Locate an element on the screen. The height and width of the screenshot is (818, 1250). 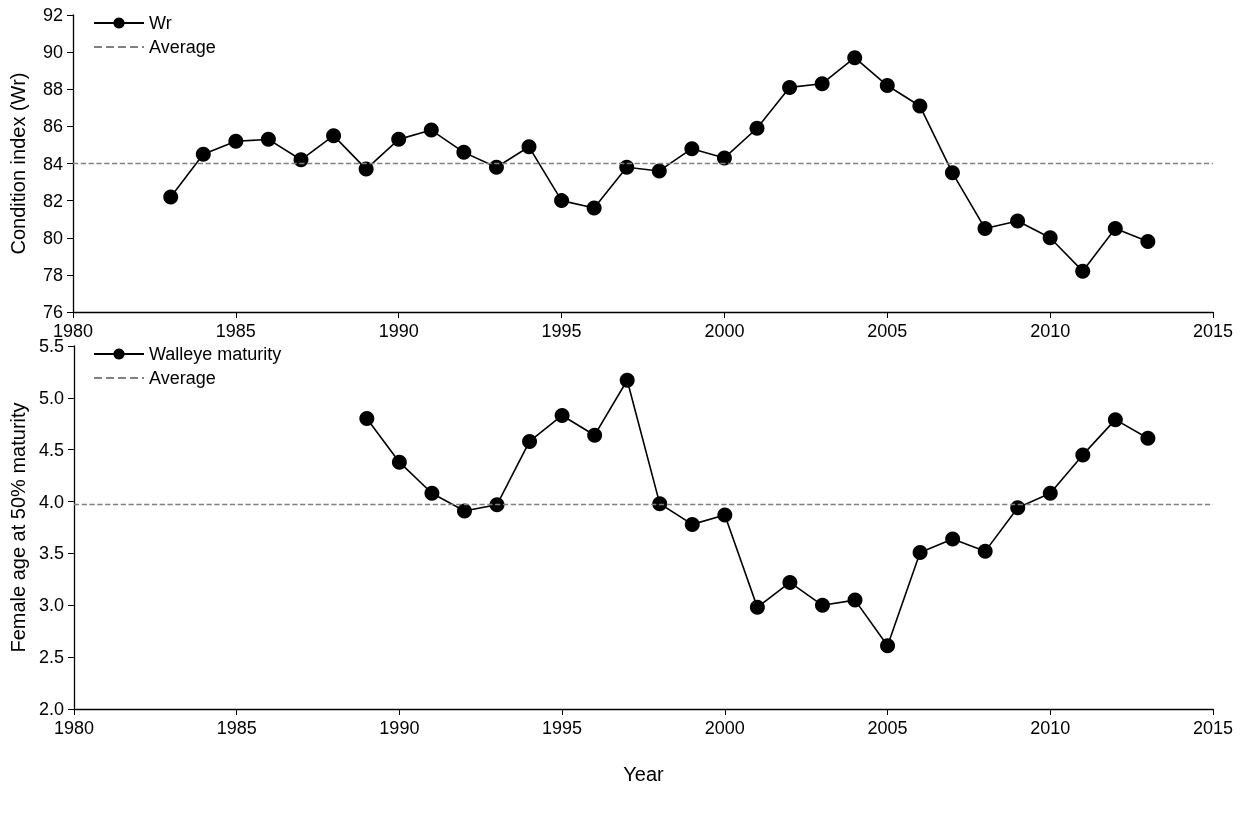
y-tick-label: 84 is located at coordinates (52, 163).